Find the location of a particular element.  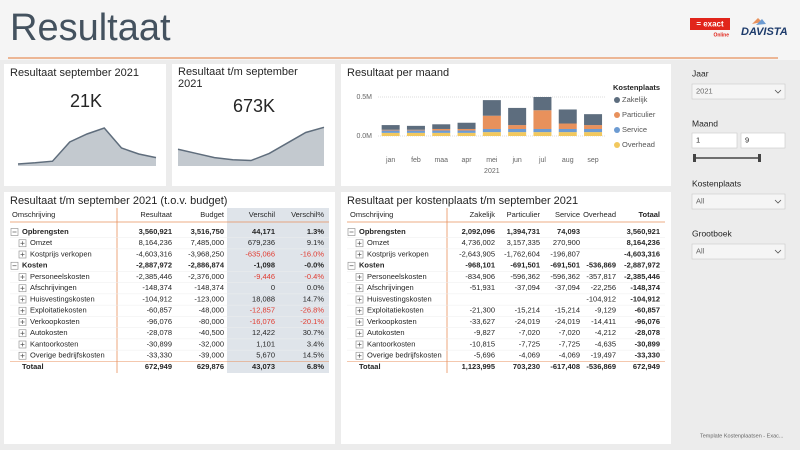

cell: -96,076 is located at coordinates (159, 321).